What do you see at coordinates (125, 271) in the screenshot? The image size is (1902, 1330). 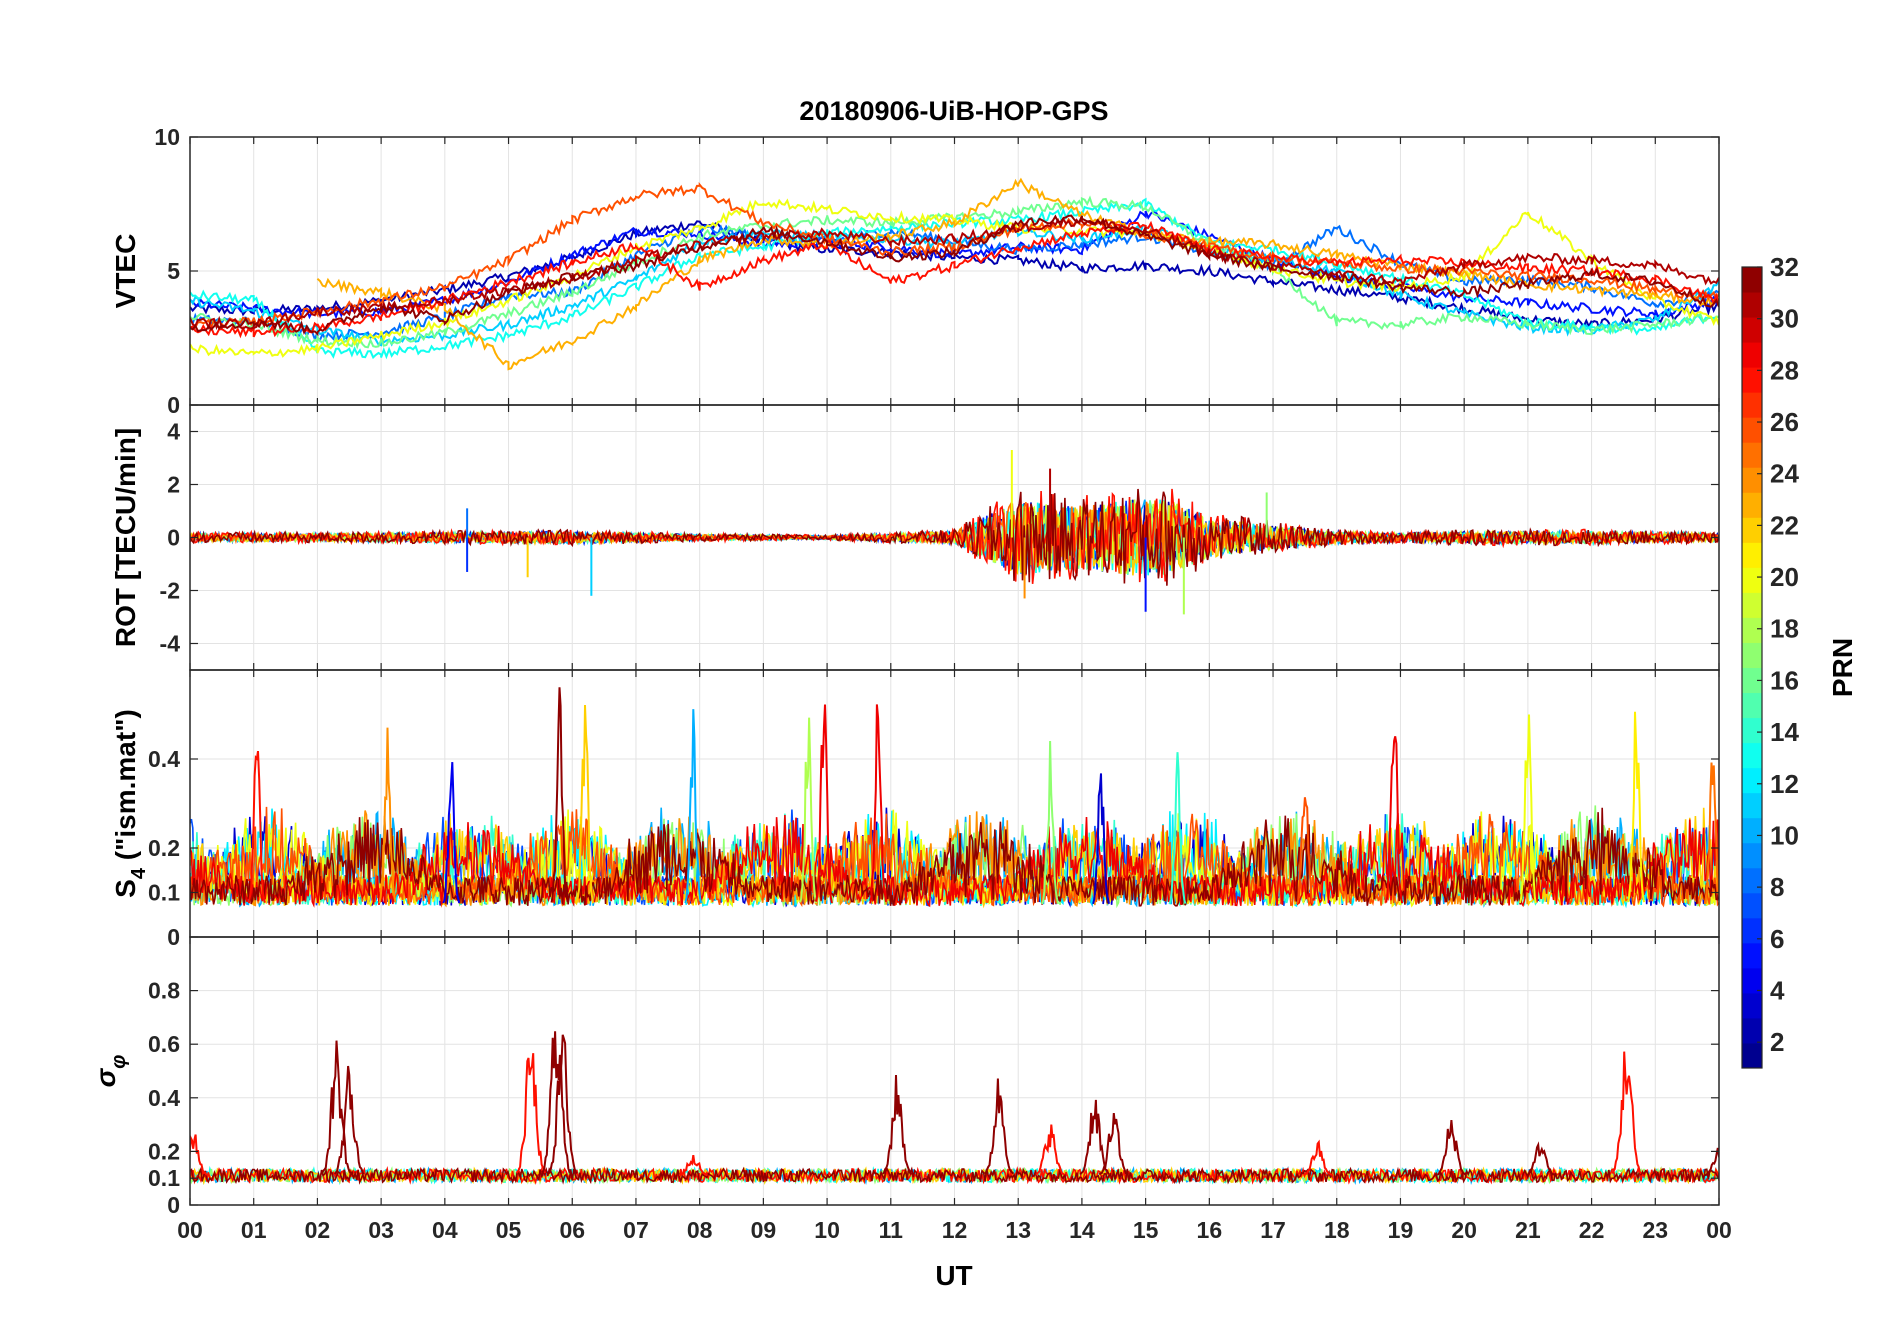 I see `panel-vtec-ylabel: VTEC` at bounding box center [125, 271].